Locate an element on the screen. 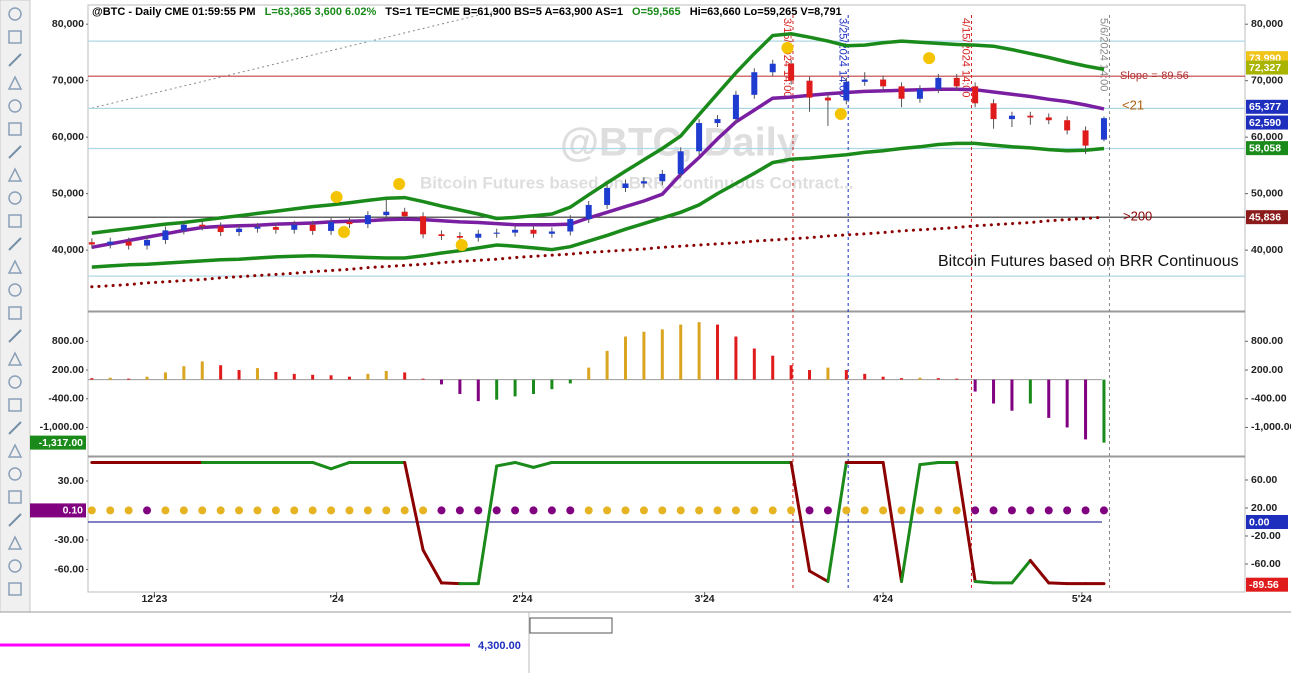 The image size is (1291, 673). date-marker-label: 3/15/2024 14:00 is located at coordinates (787, 58).